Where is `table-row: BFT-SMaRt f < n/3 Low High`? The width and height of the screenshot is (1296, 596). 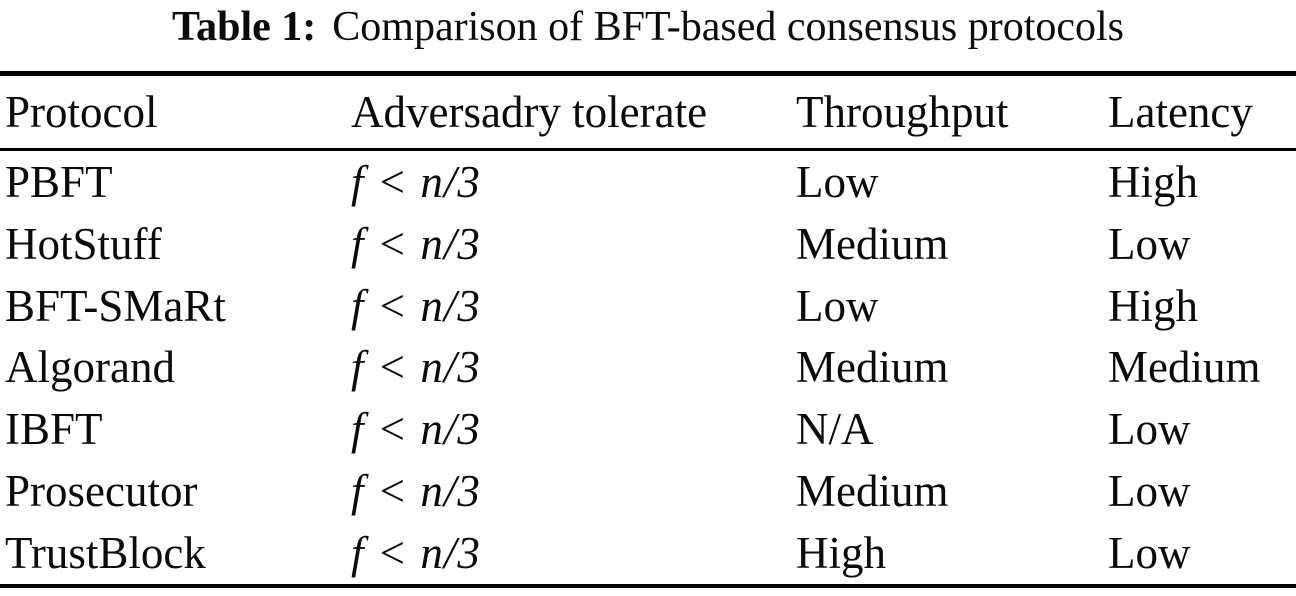
table-row: BFT-SMaRt f < n/3 Low High is located at coordinates (648, 306).